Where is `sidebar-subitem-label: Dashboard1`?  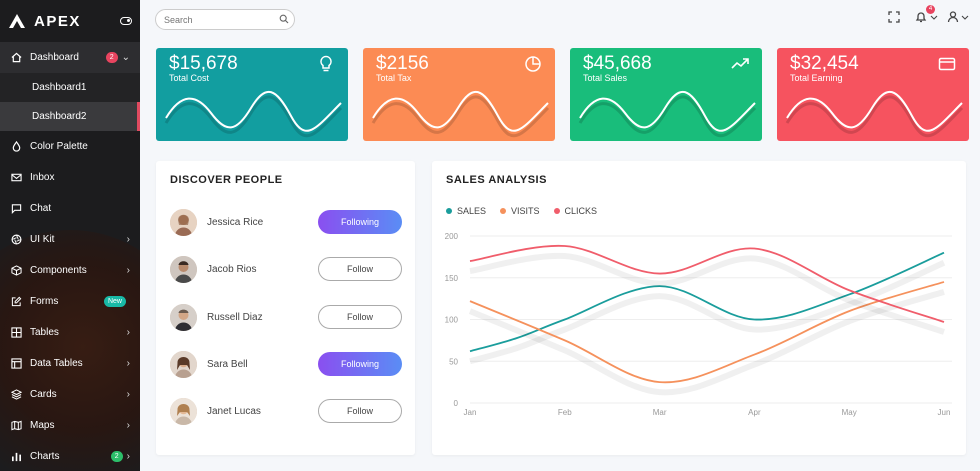 sidebar-subitem-label: Dashboard1 is located at coordinates (59, 87).